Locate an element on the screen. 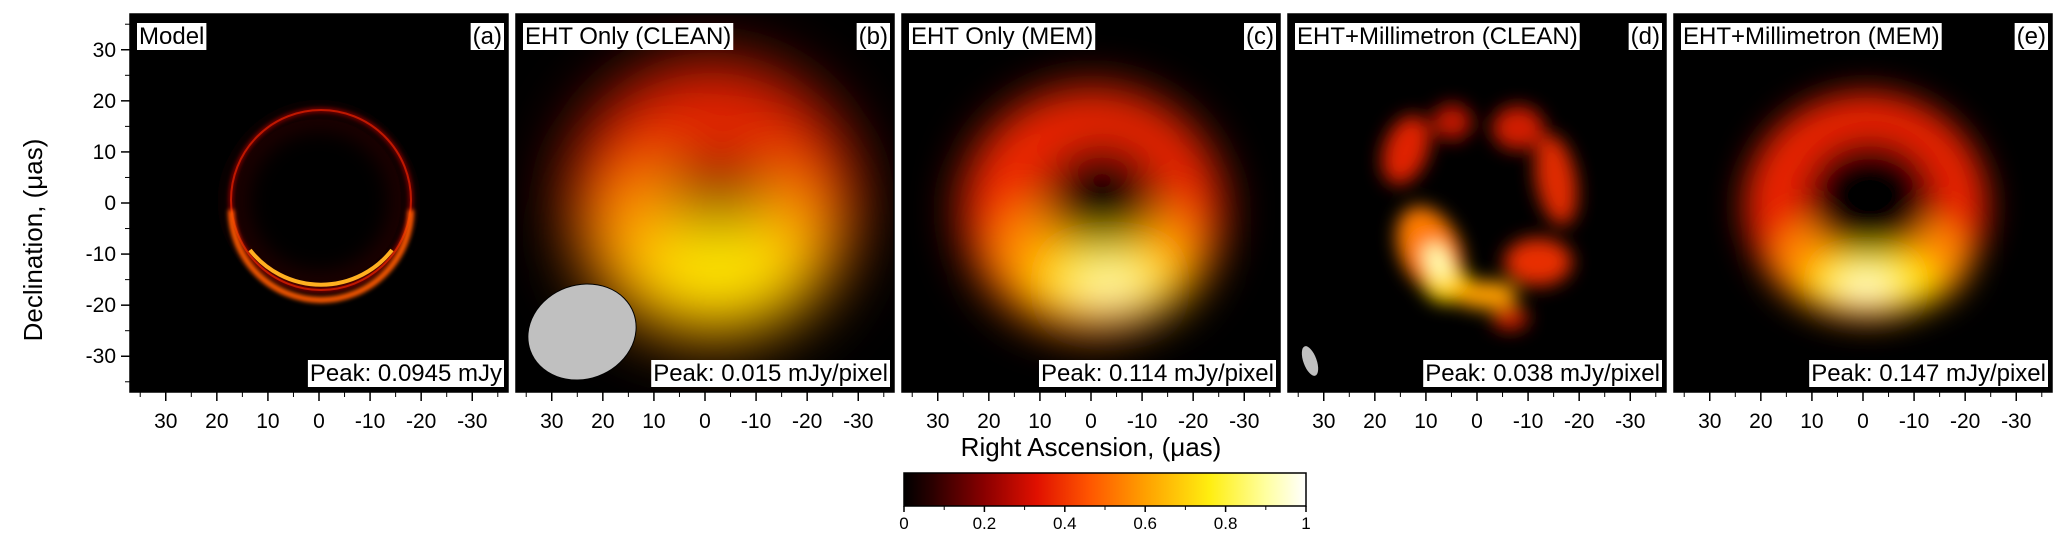 Image resolution: width=2071 pixels, height=556 pixels. panel-title: EHT Only (MEM) is located at coordinates (1002, 36).